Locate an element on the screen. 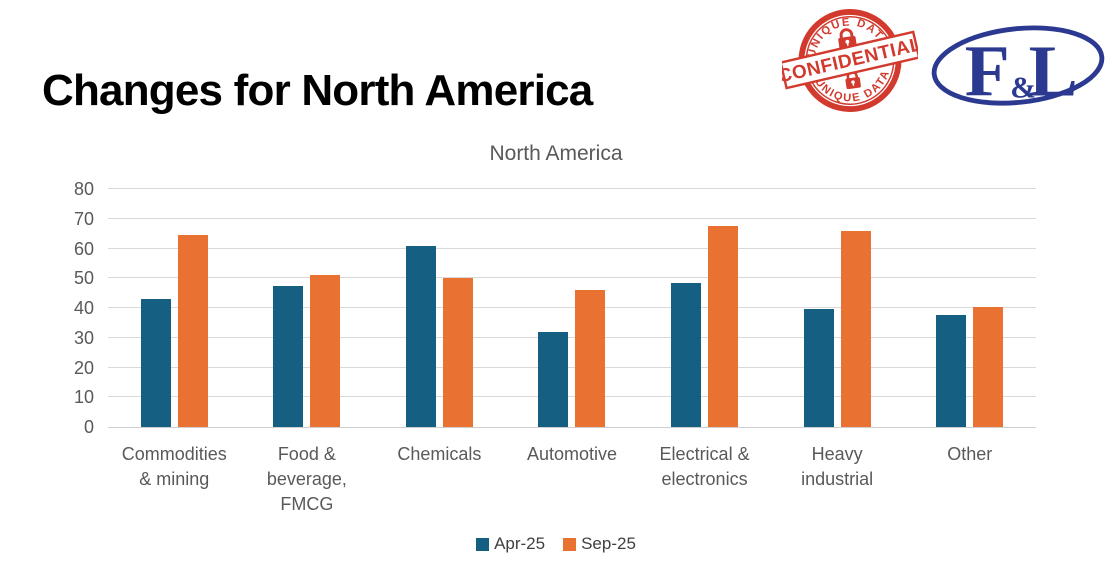 The image size is (1112, 569). y-tick-label: 70 is located at coordinates (83, 218).